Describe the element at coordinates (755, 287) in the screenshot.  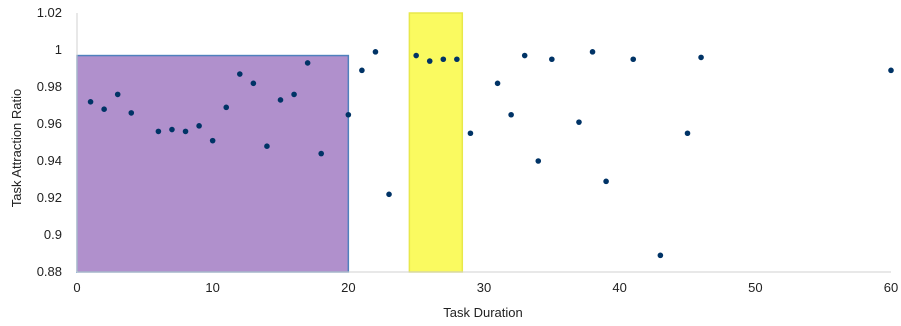
I see `x-tick-label: 50` at that location.